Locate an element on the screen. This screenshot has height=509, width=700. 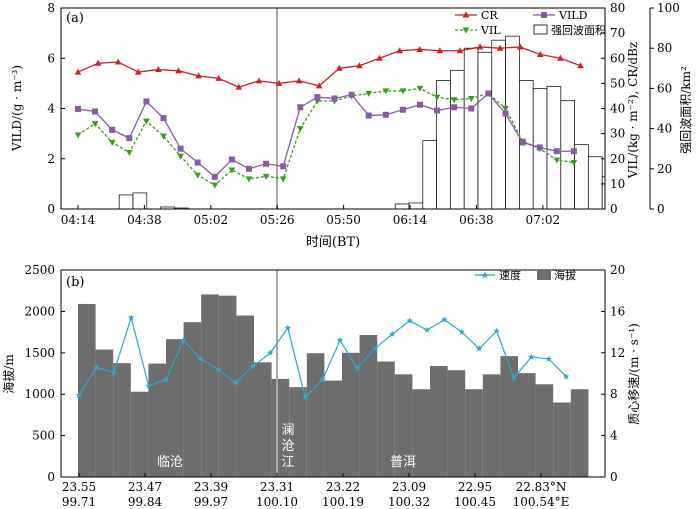
panel-b-region-labels: 临沧 澜 沧 江 普洱 is located at coordinates (286, 446).